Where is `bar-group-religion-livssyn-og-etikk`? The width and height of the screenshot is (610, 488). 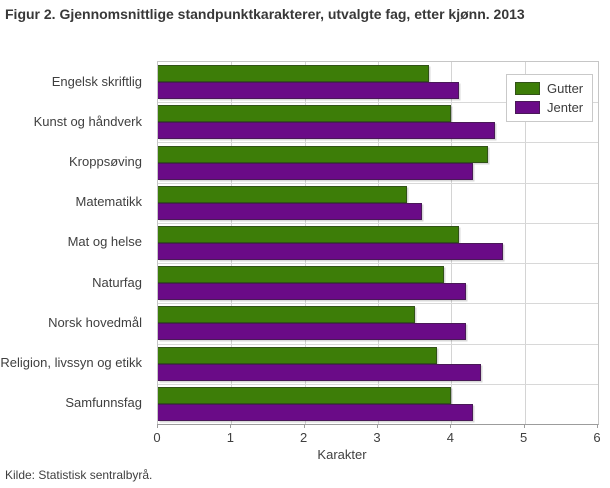
bar-group-religion-livssyn-og-etikk is located at coordinates (378, 364).